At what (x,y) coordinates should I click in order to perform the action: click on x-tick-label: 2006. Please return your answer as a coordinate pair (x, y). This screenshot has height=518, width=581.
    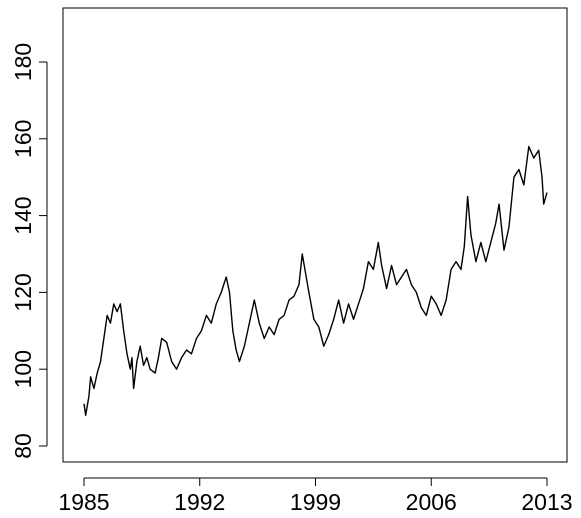
    Looking at the image, I should click on (431, 502).